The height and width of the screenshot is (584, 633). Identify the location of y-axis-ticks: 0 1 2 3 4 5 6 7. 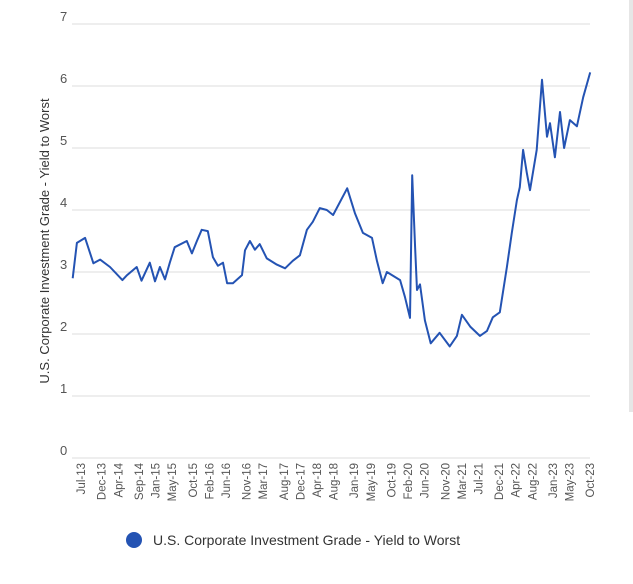
(63, 233).